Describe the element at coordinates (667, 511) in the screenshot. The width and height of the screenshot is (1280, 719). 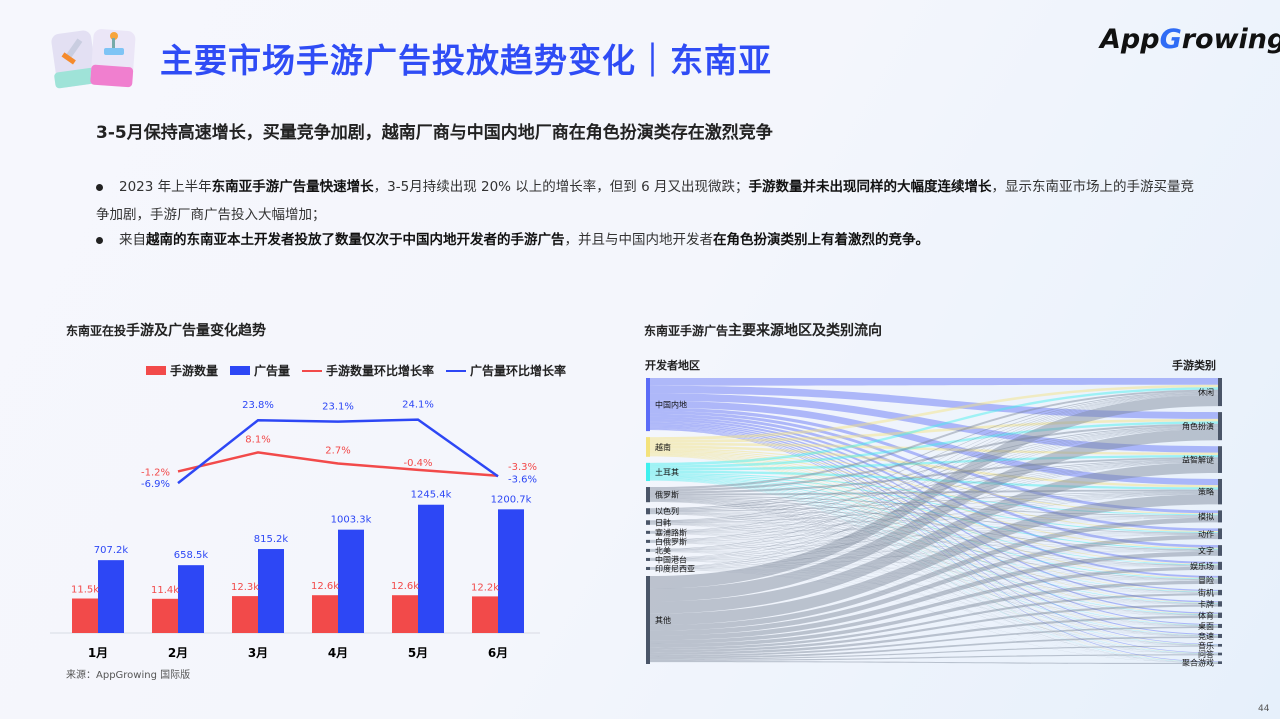
I see `source-label: 以色列` at that location.